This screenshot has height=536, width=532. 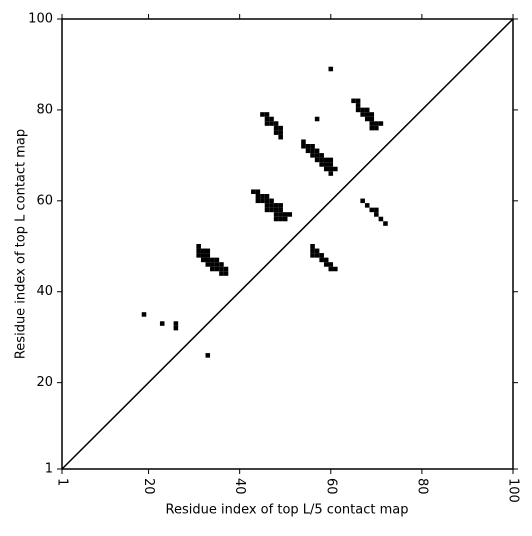 What do you see at coordinates (44, 200) in the screenshot?
I see `y-tick-label: 60` at bounding box center [44, 200].